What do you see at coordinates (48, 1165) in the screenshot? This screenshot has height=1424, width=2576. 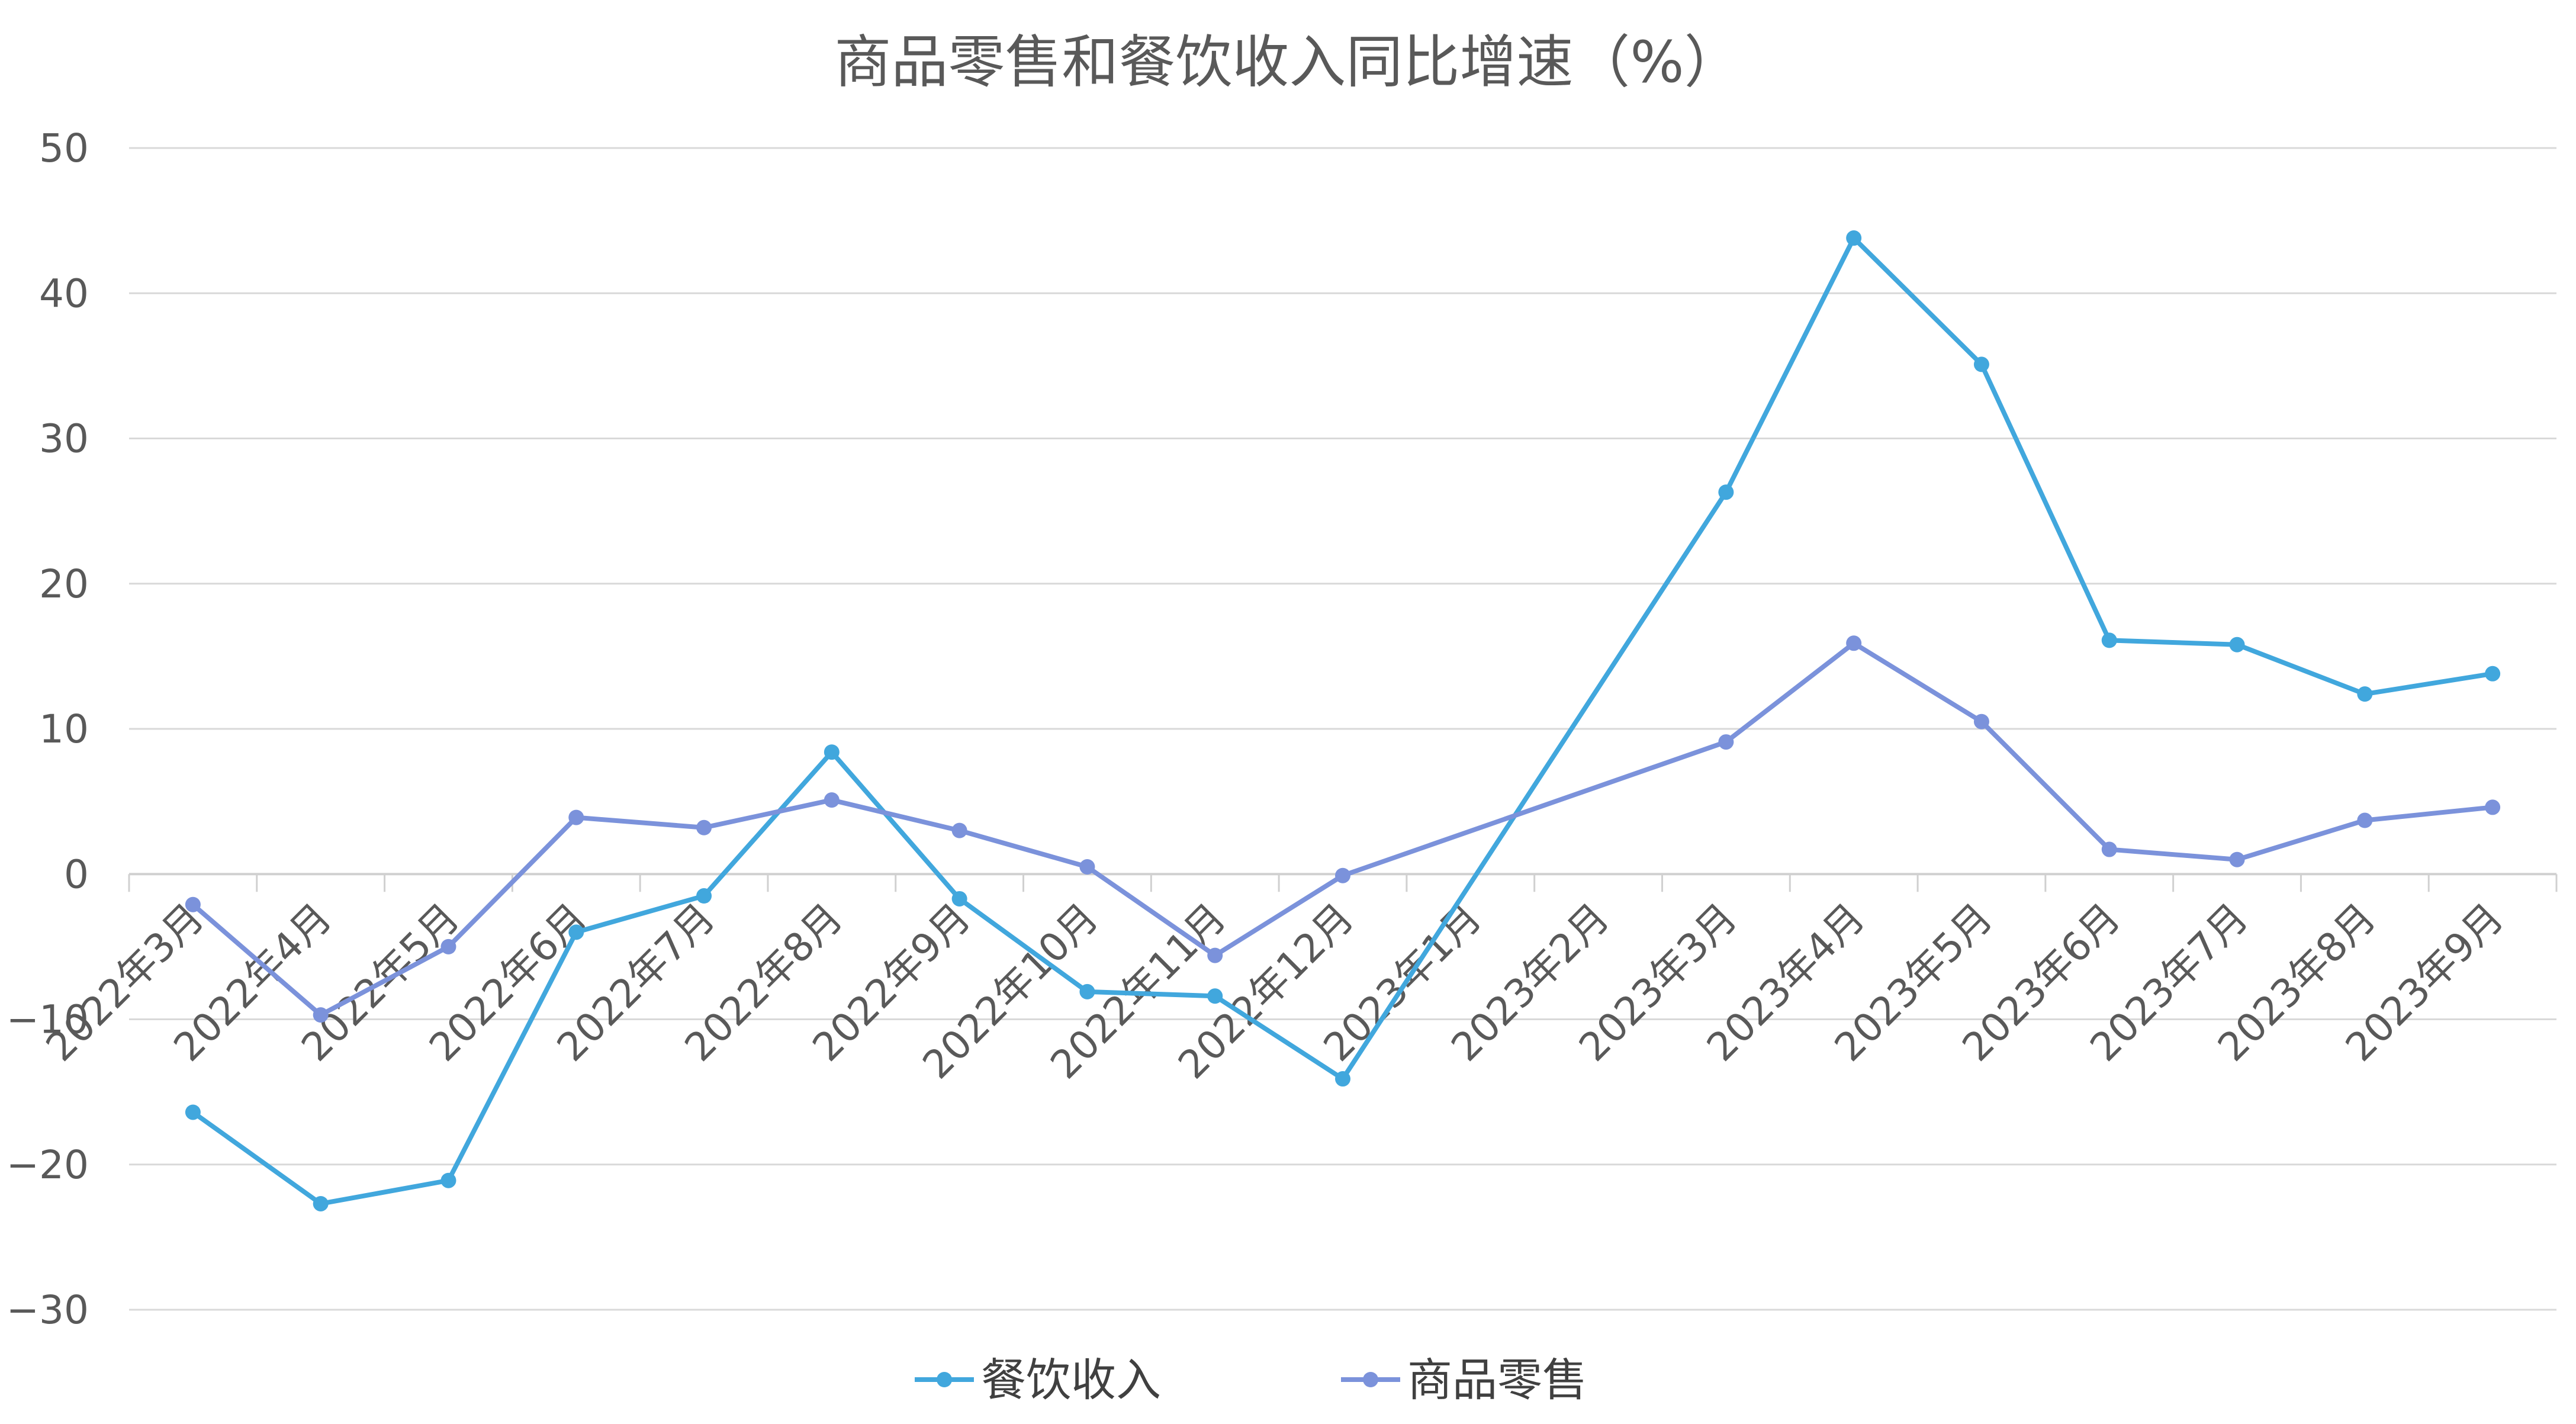 I see `y-tick-label: −20` at bounding box center [48, 1165].